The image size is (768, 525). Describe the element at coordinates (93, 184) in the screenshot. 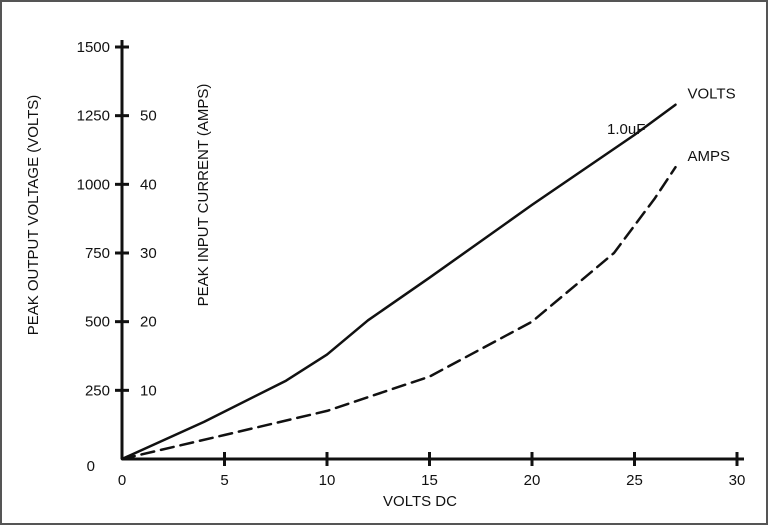

I see `y-left-tick-label: 1000` at that location.